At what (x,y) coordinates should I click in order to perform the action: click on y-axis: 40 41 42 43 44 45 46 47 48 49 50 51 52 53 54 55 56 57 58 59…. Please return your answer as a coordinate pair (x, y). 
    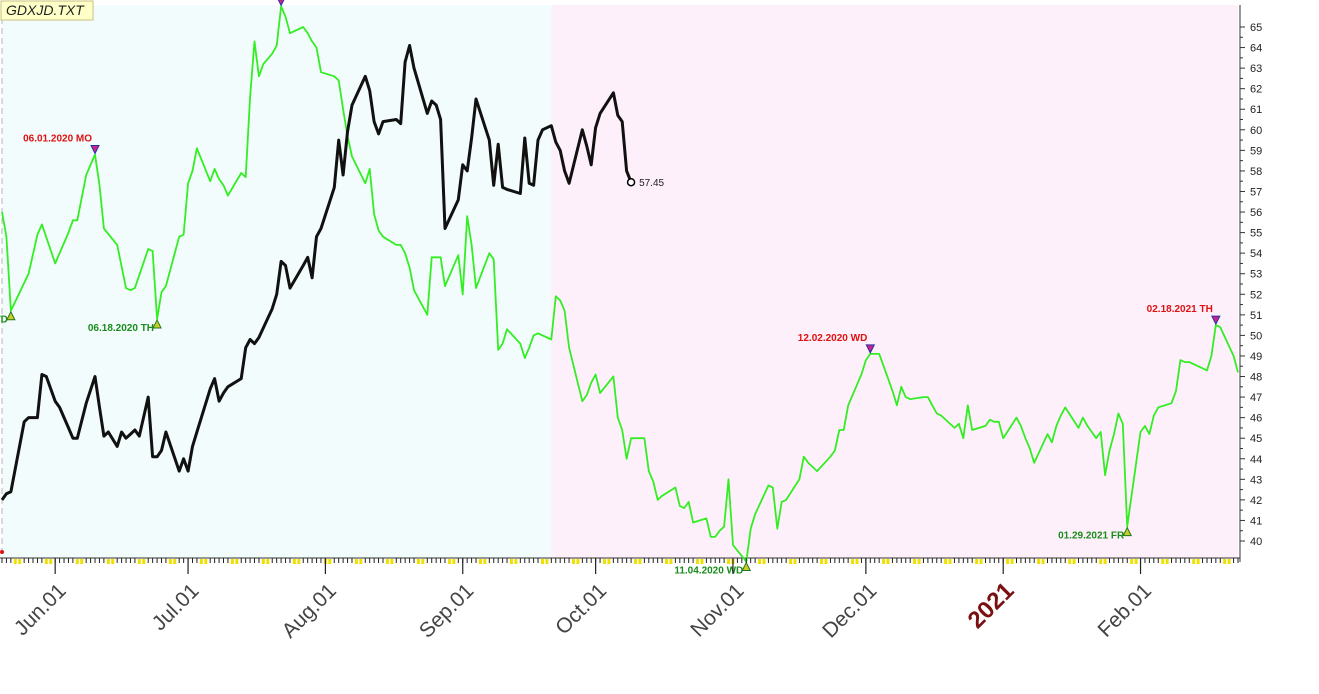
    Looking at the image, I should click on (1251, 285).